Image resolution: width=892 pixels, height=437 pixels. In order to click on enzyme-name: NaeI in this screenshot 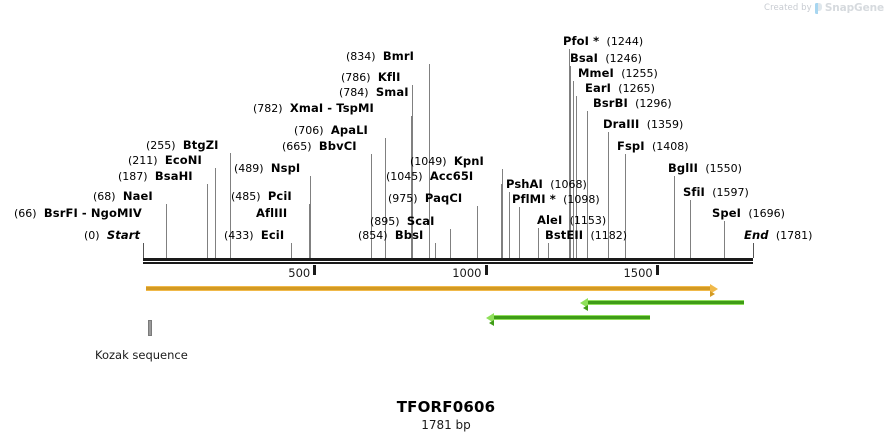, I will do `click(137, 196)`.